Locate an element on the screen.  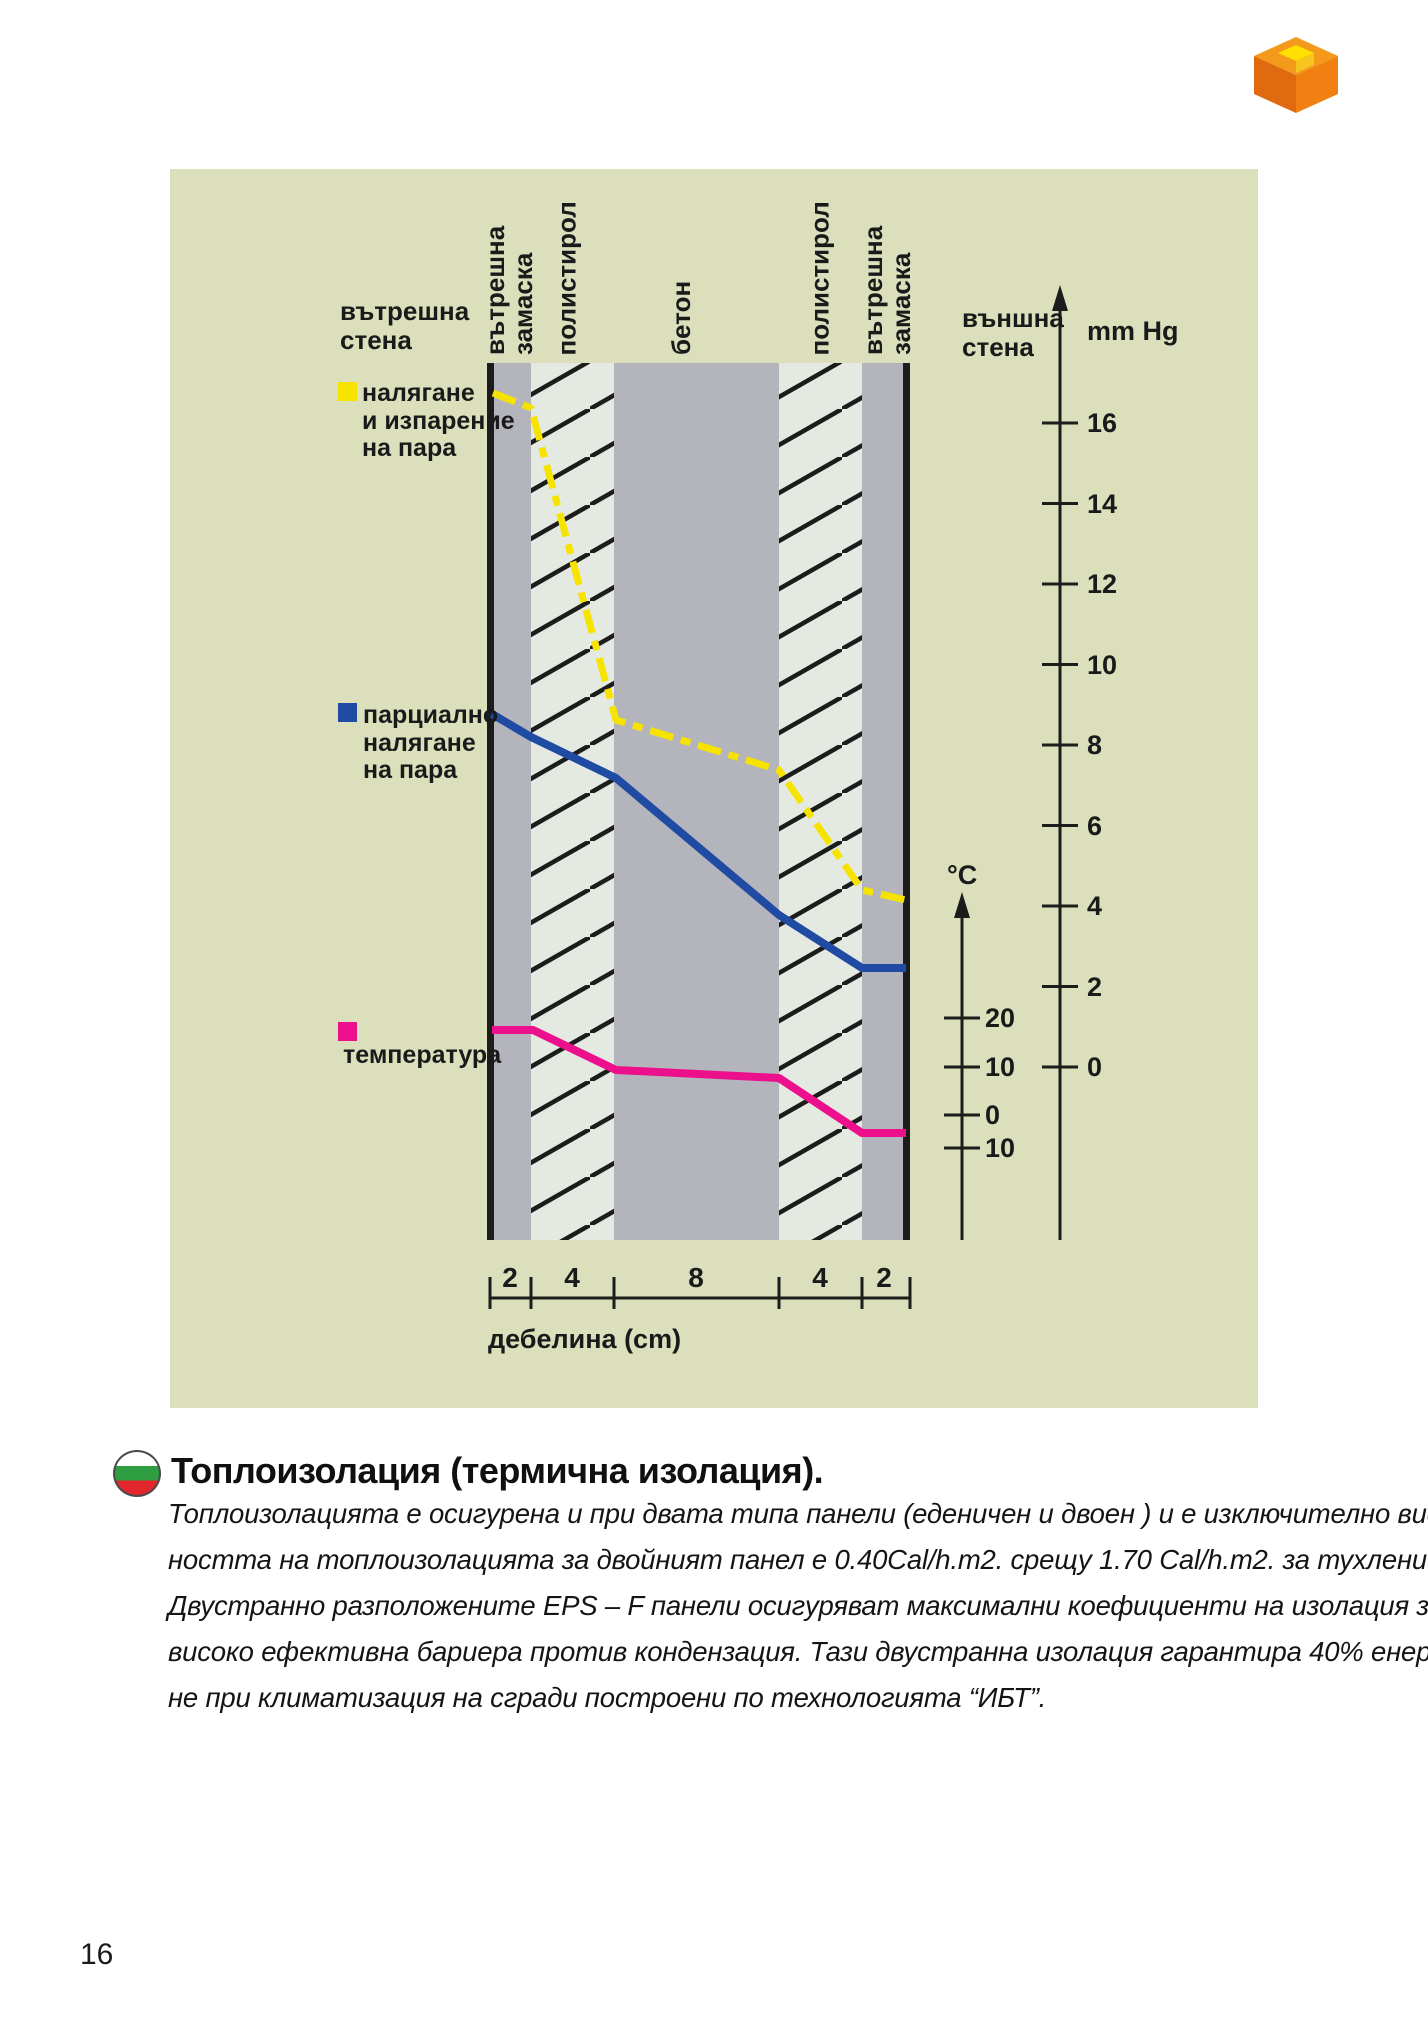
thickness-ruler is located at coordinates (700, 1293).